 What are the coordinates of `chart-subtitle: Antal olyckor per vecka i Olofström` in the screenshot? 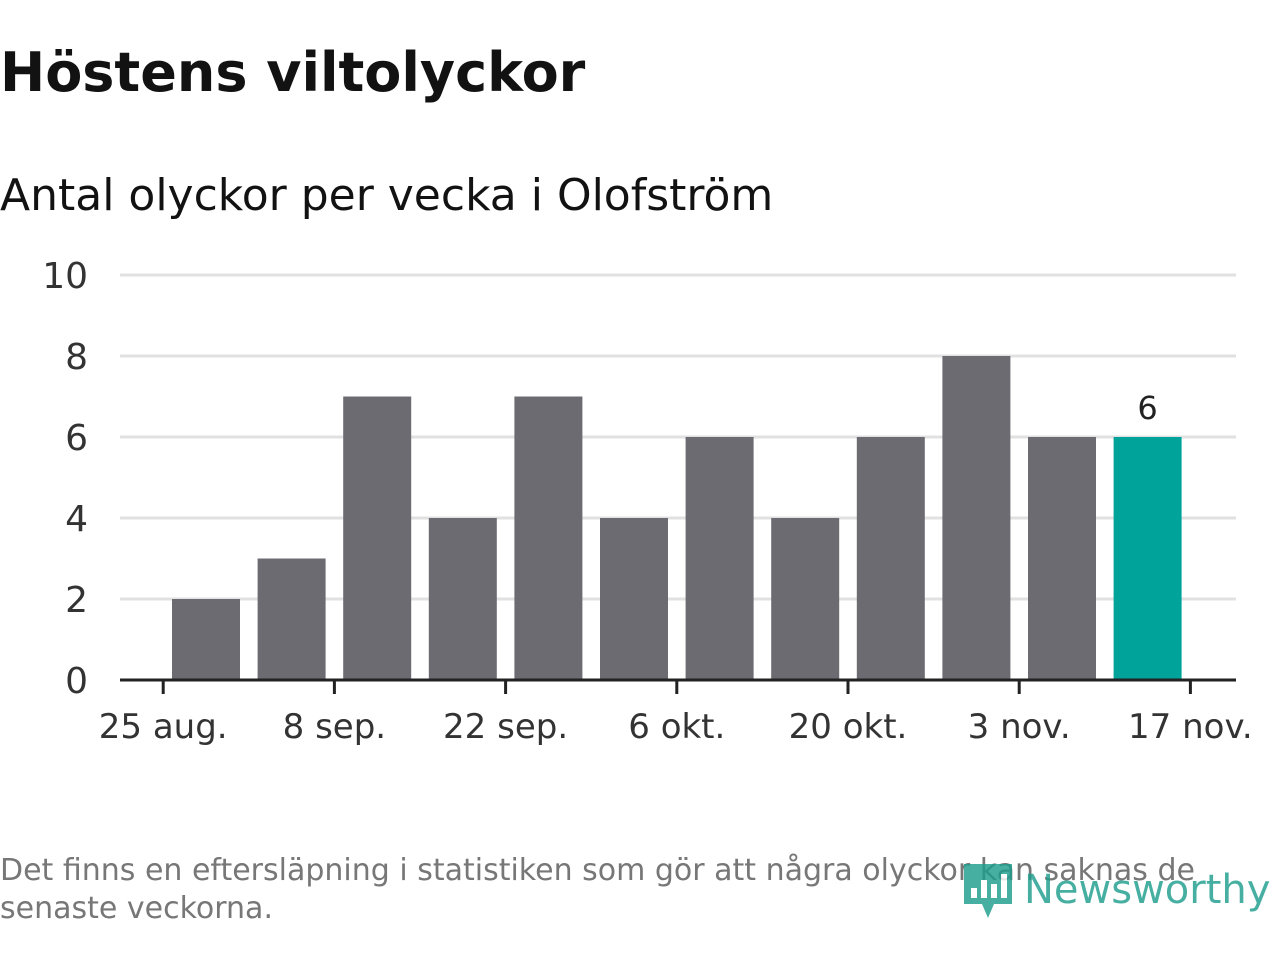 It's located at (387, 195).